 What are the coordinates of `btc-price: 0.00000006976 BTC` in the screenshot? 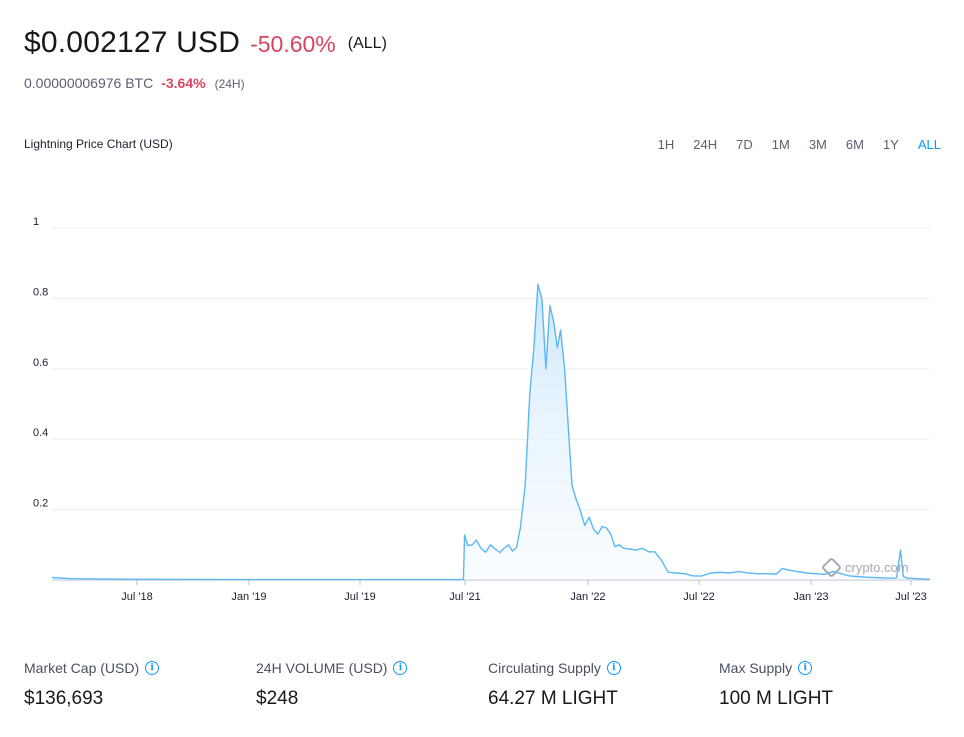 It's located at (89, 83).